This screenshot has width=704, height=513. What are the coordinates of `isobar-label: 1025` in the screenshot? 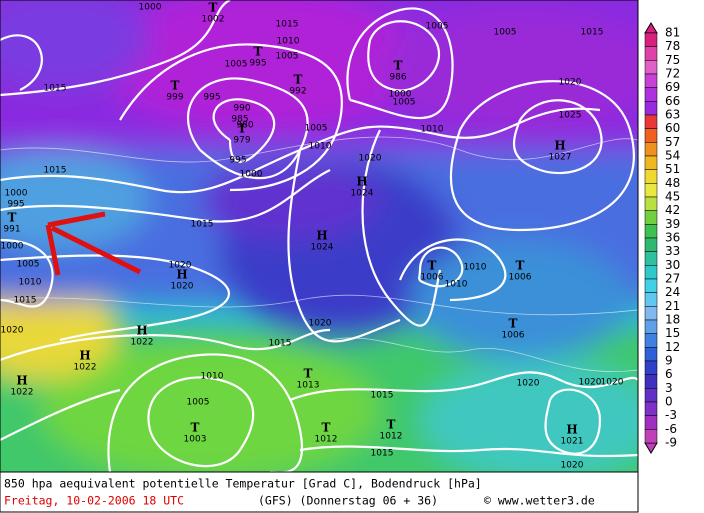 It's located at (570, 116).